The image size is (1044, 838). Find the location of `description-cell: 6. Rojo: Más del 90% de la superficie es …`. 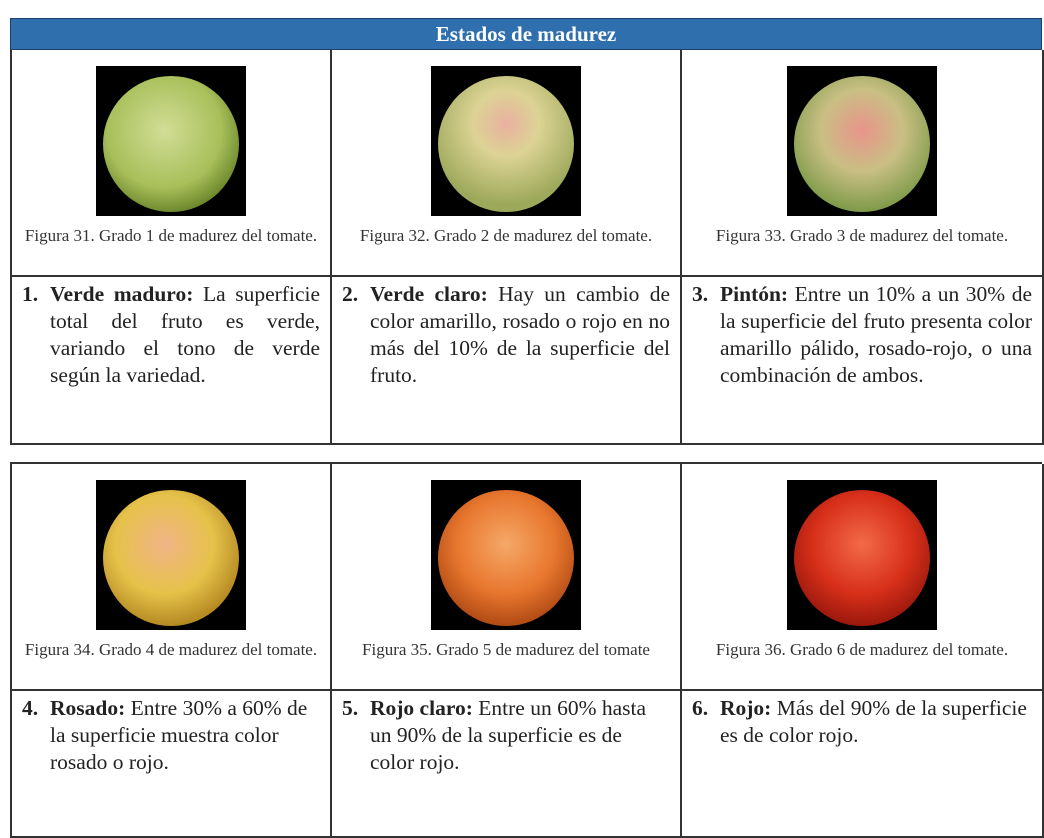

description-cell: 6. Rojo: Más del 90% de la superficie es … is located at coordinates (863, 764).